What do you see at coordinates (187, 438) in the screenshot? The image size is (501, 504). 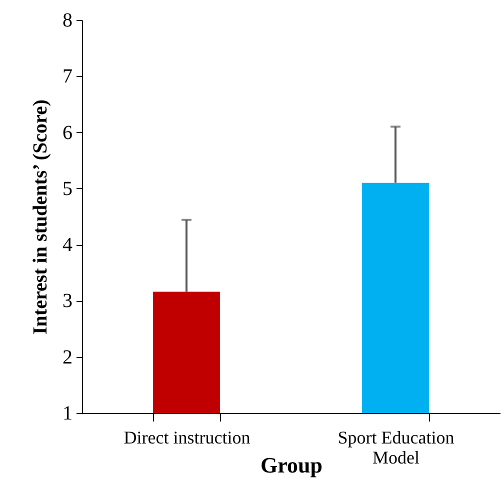 I see `x-tick-label: Direct instruction` at bounding box center [187, 438].